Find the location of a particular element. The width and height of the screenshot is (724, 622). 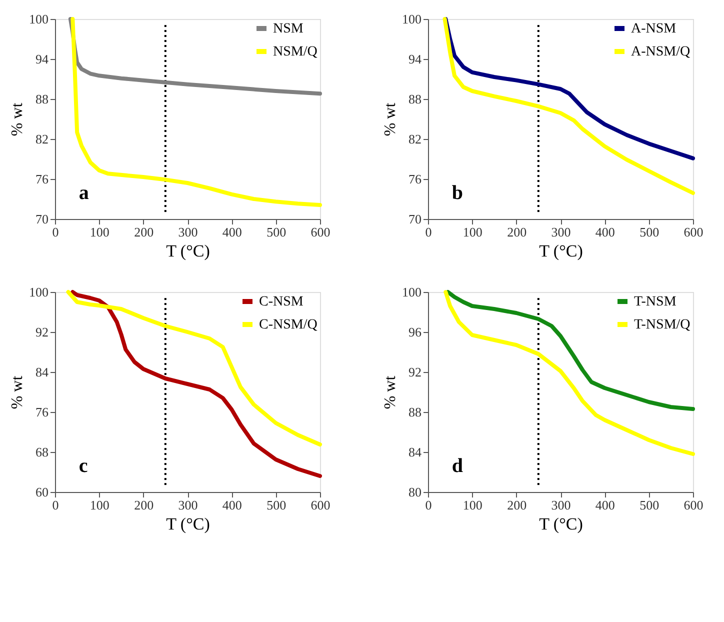

legend-label: T-NSM/Q is located at coordinates (662, 325).